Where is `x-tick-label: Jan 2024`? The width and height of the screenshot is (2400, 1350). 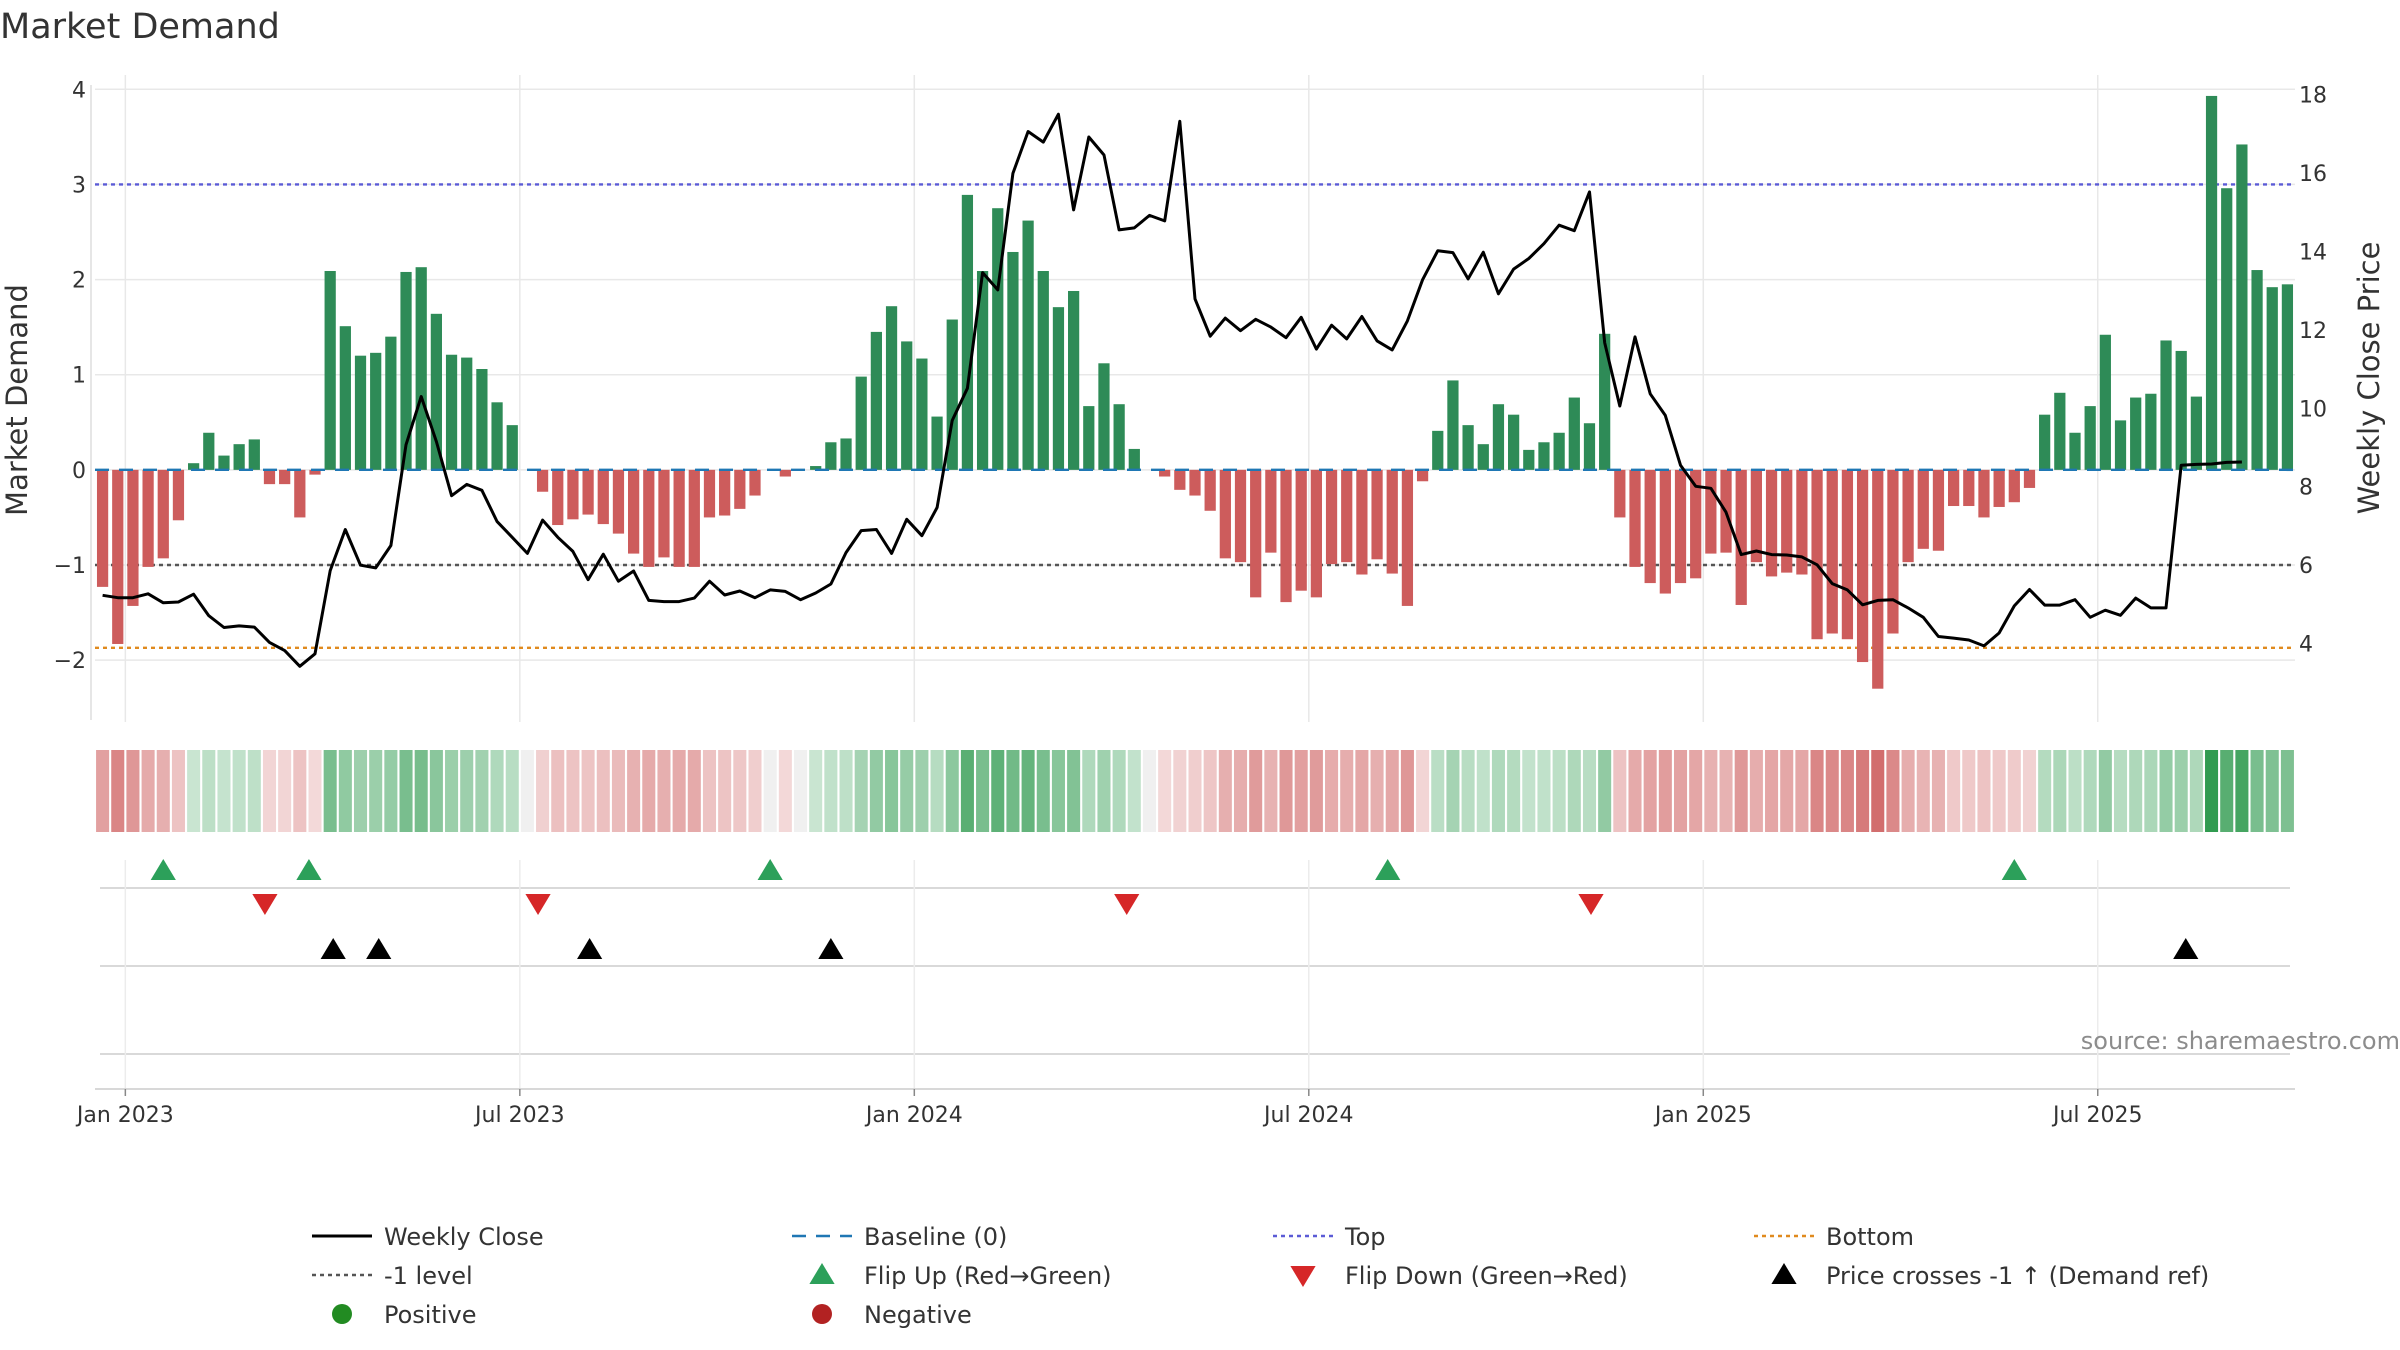 x-tick-label: Jan 2024 is located at coordinates (913, 1115).